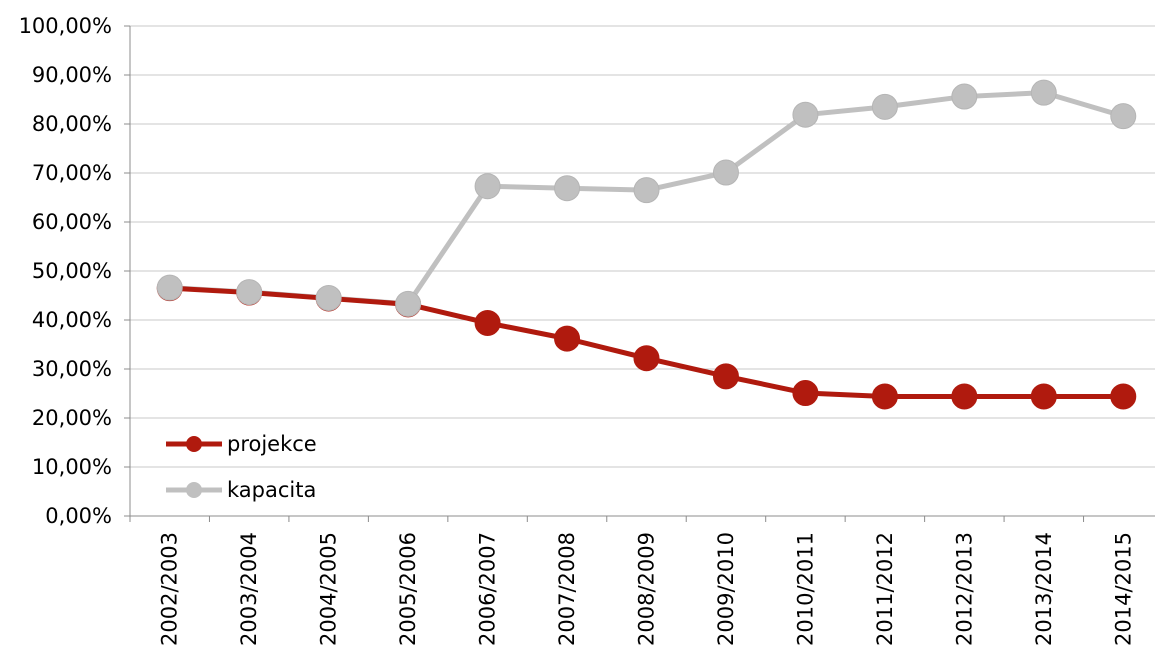 This screenshot has height=662, width=1155. Describe the element at coordinates (964, 589) in the screenshot. I see `x-tick-label: 2012/2013` at that location.